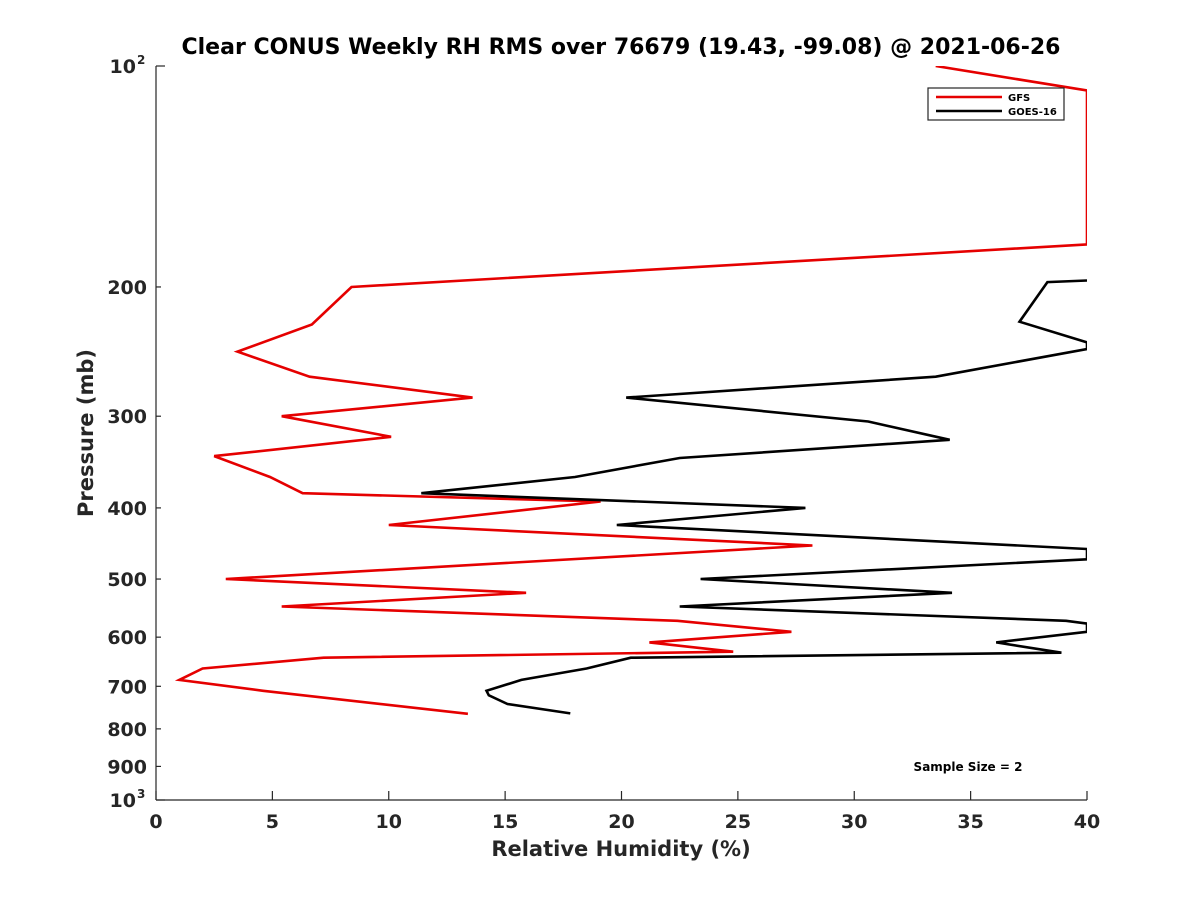 This screenshot has height=900, width=1200. What do you see at coordinates (127, 288) in the screenshot?
I see `y-tick-label: 200` at bounding box center [127, 288].